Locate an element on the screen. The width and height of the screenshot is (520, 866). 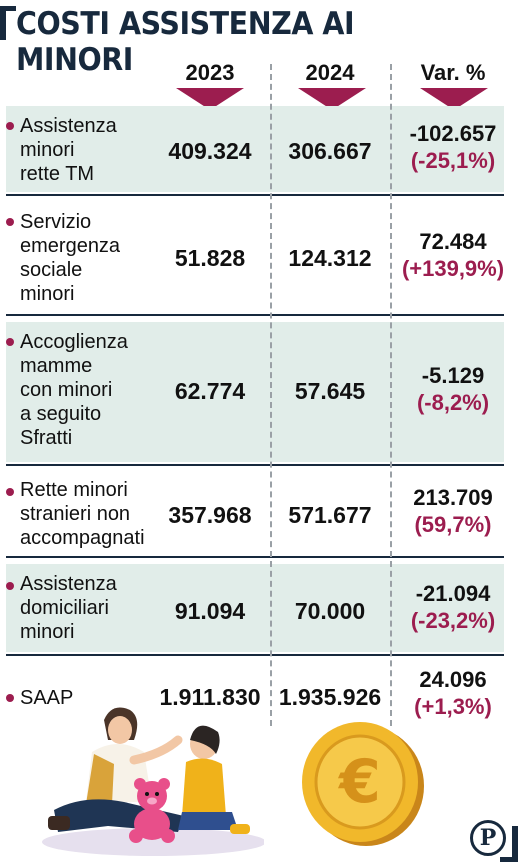
column-arrow-var is located at coordinates (454, 99).